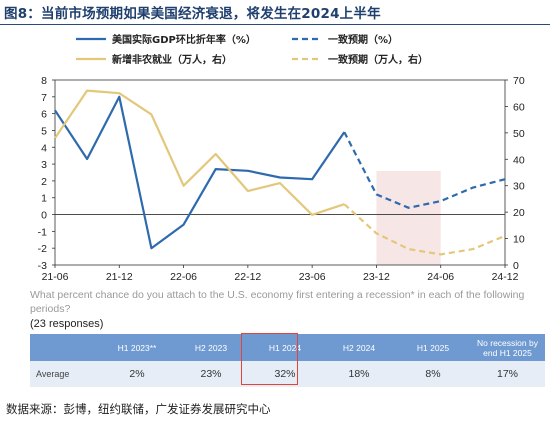  I want to click on y-left-tick-label: -1, so click(42, 232).